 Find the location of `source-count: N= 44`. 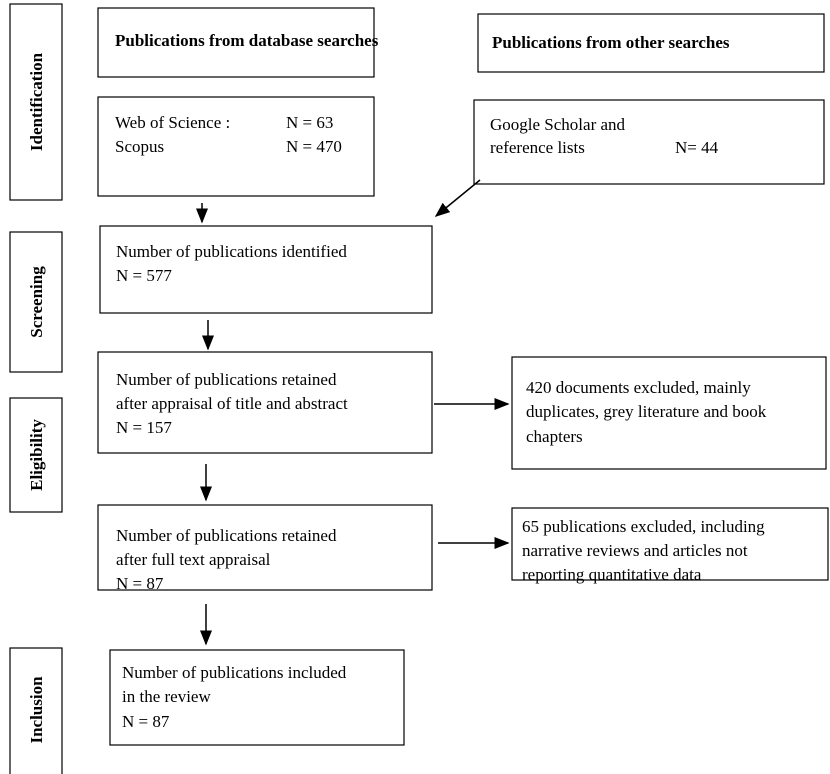

source-count: N= 44 is located at coordinates (697, 147).